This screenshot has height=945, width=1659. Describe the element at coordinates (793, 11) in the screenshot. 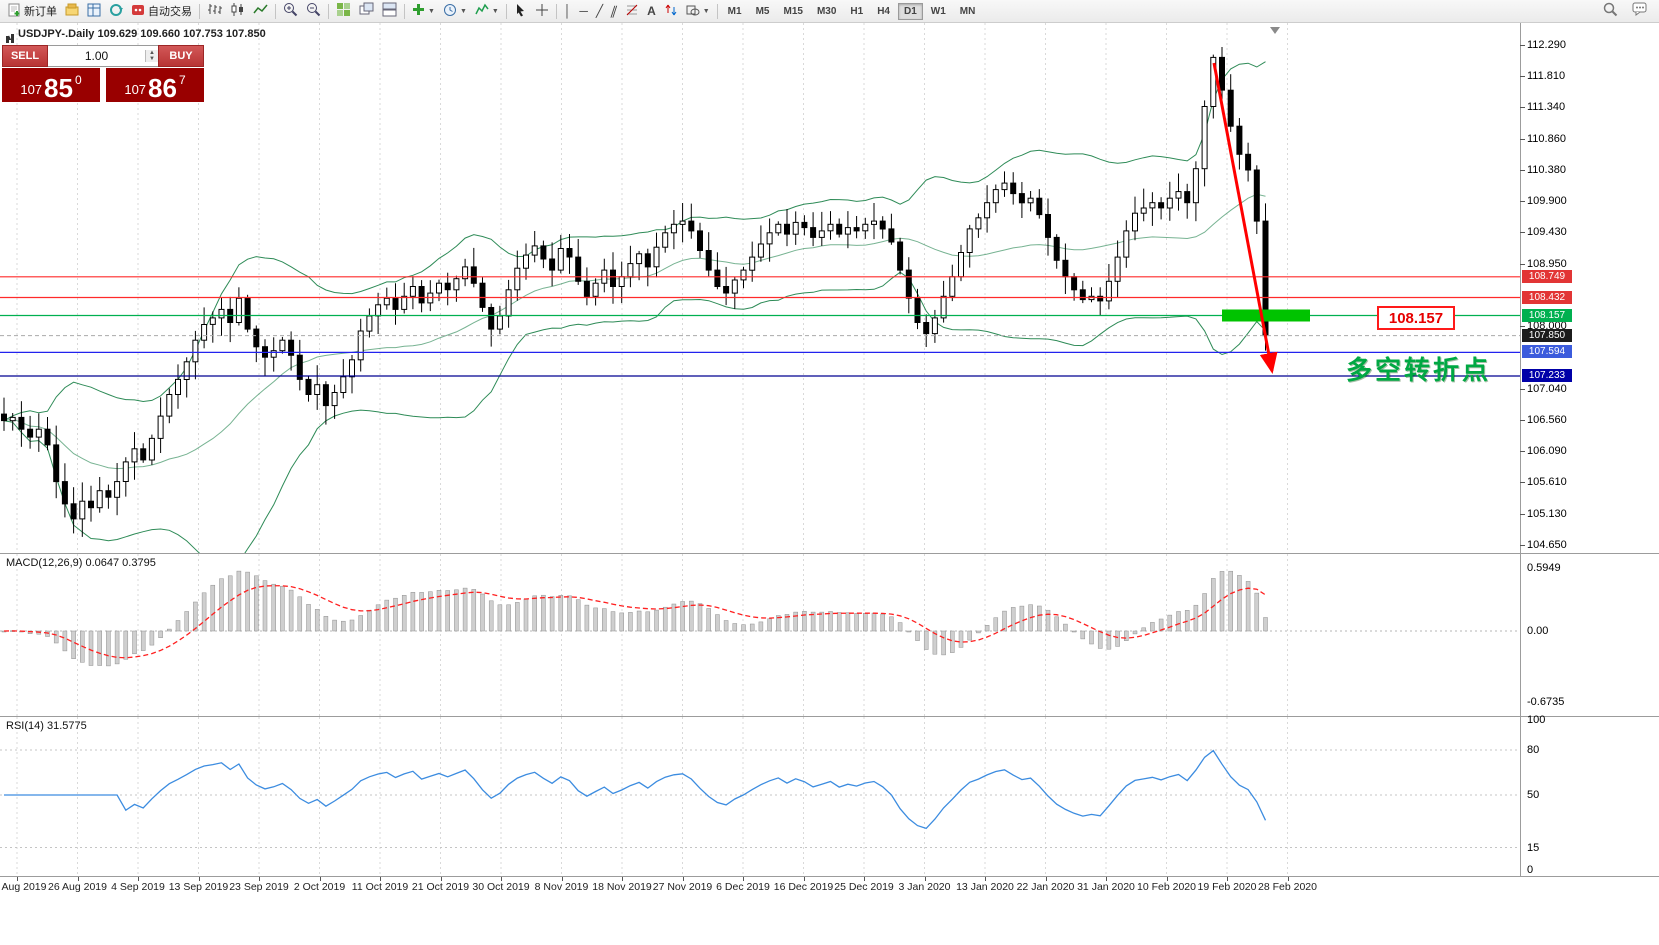

I see `timeframe-button-m15: M15` at that location.